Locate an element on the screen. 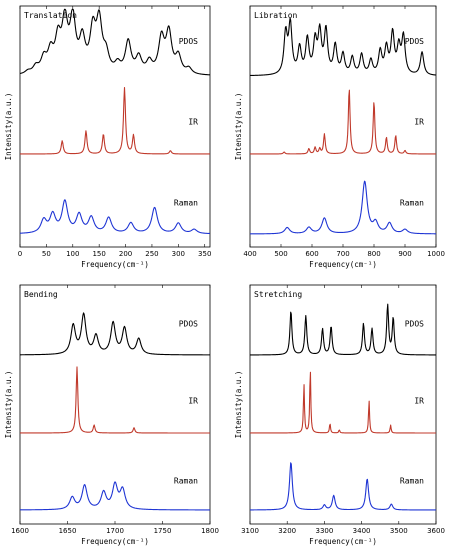  x-tick-label: 0 is located at coordinates (20, 254).